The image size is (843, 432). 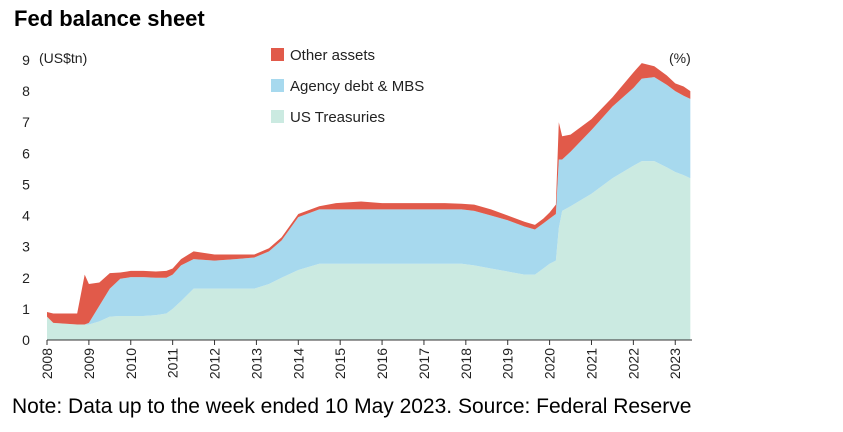 I want to click on chart-title: Fed balance sheet, so click(x=109, y=18).